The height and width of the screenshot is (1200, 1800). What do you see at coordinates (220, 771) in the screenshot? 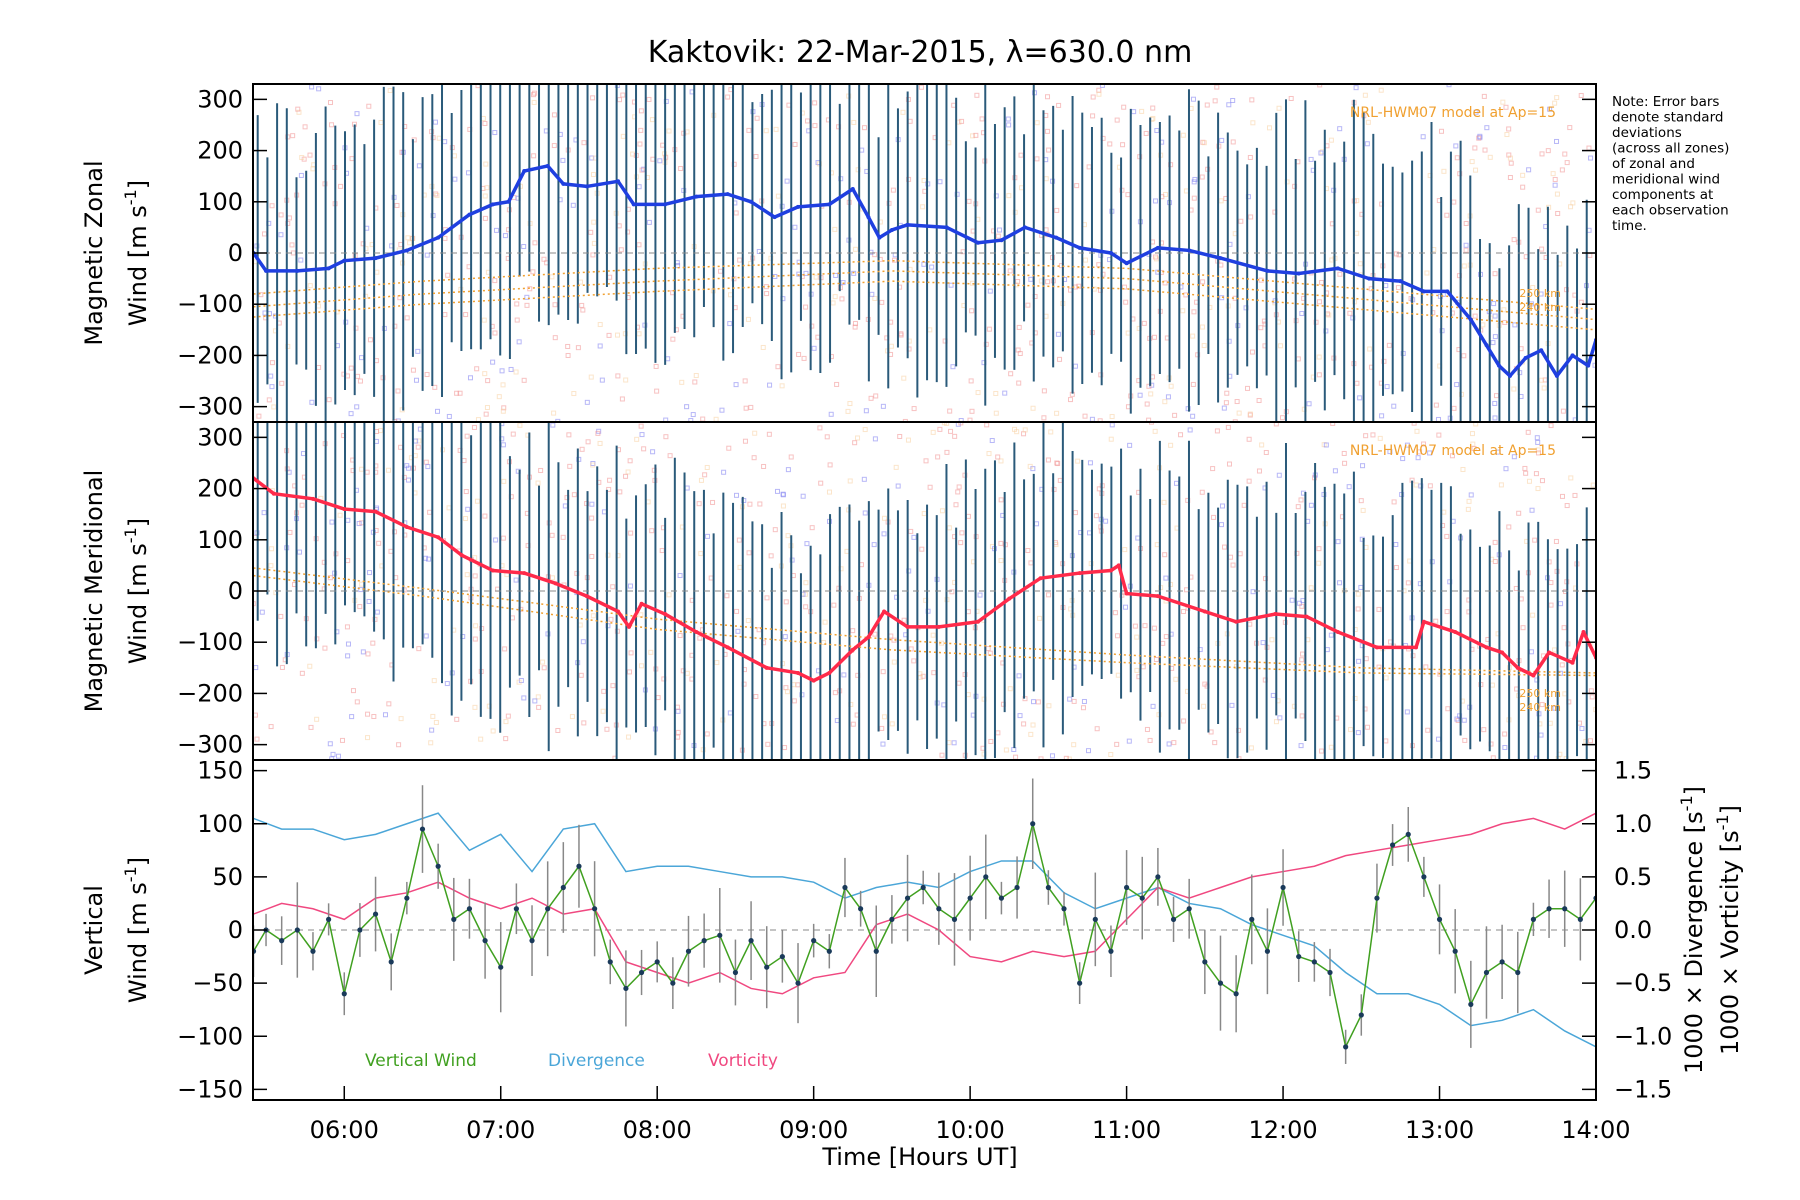
I see `y-tick-label: 150` at bounding box center [220, 771].